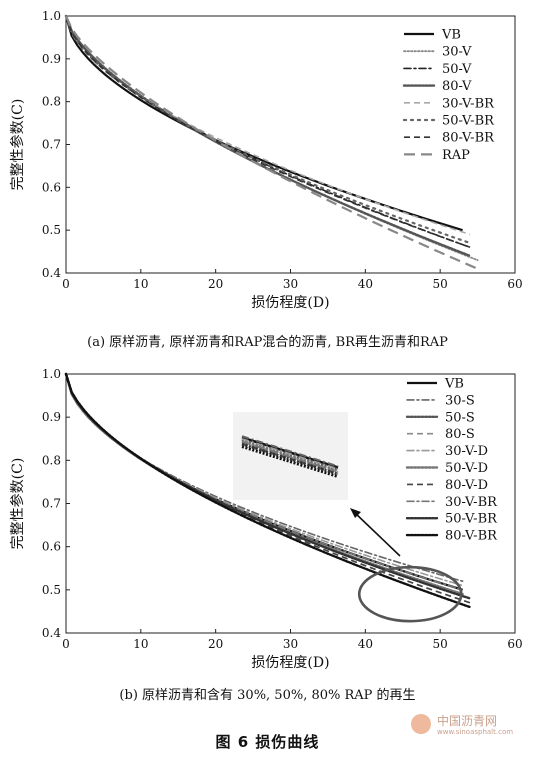 The width and height of the screenshot is (535, 758). Describe the element at coordinates (377, 534) in the screenshot. I see `zoom-arrow` at that location.